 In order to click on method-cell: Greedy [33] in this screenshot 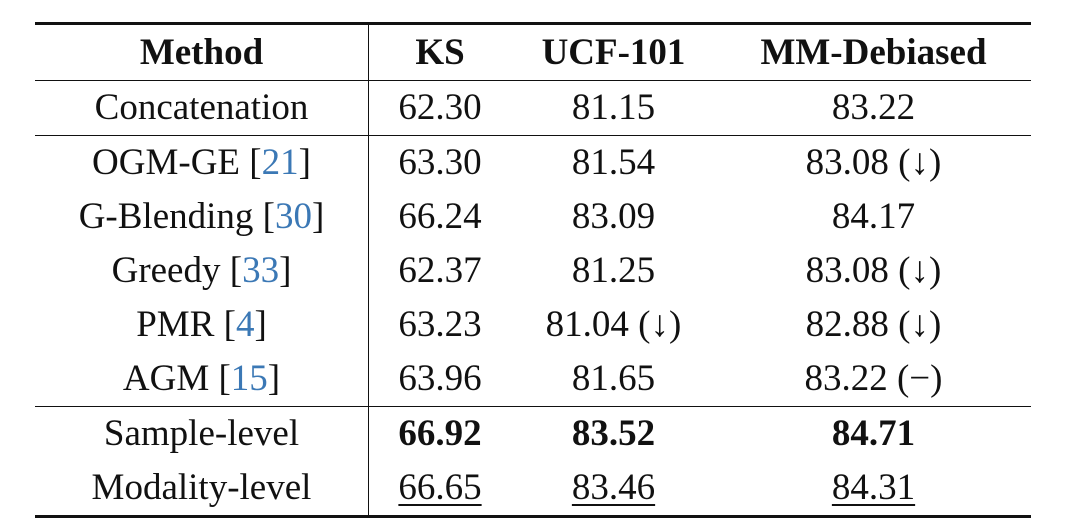, I will do `click(202, 271)`.